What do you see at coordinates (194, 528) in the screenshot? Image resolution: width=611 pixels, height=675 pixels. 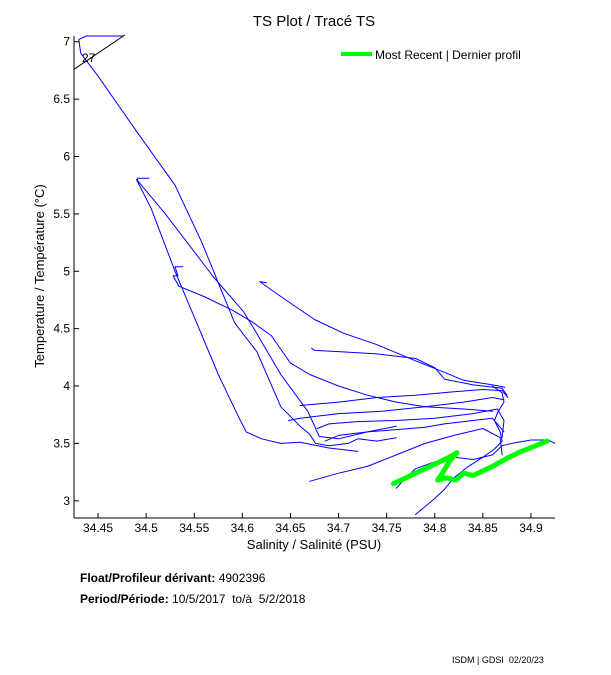 I see `x-tick-label: 34.55` at bounding box center [194, 528].